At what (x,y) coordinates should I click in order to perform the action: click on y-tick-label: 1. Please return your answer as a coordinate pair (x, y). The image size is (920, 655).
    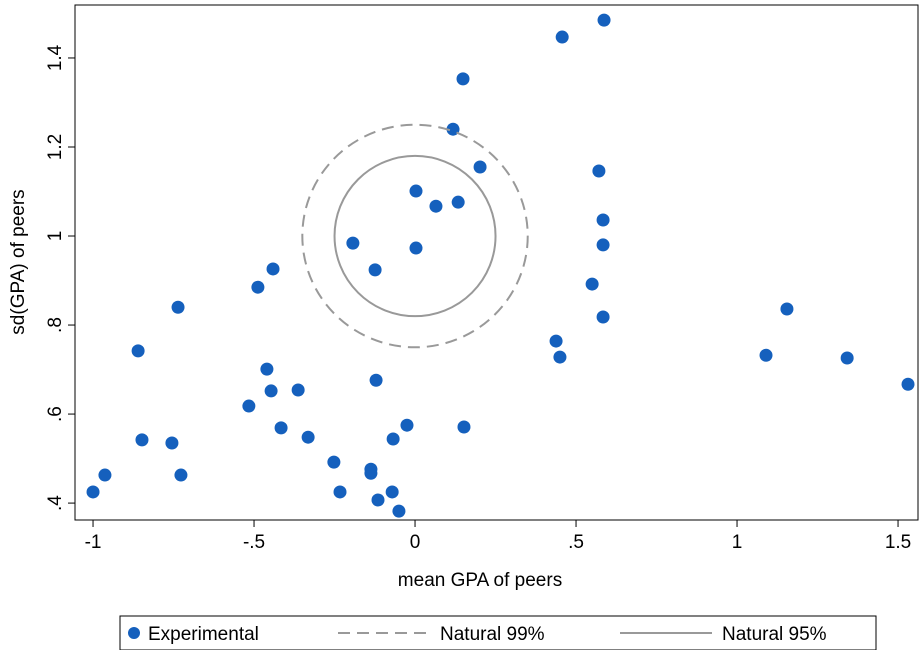
    Looking at the image, I should click on (55, 236).